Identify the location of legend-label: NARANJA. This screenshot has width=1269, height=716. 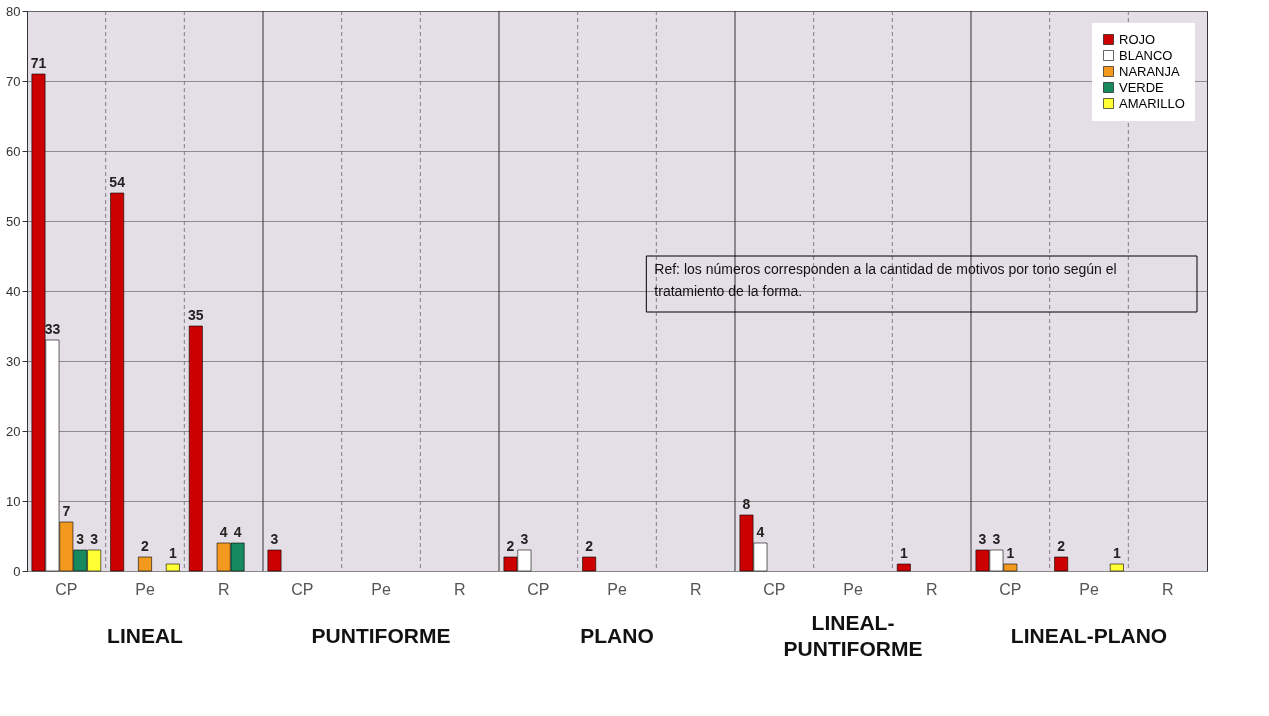
(1150, 71).